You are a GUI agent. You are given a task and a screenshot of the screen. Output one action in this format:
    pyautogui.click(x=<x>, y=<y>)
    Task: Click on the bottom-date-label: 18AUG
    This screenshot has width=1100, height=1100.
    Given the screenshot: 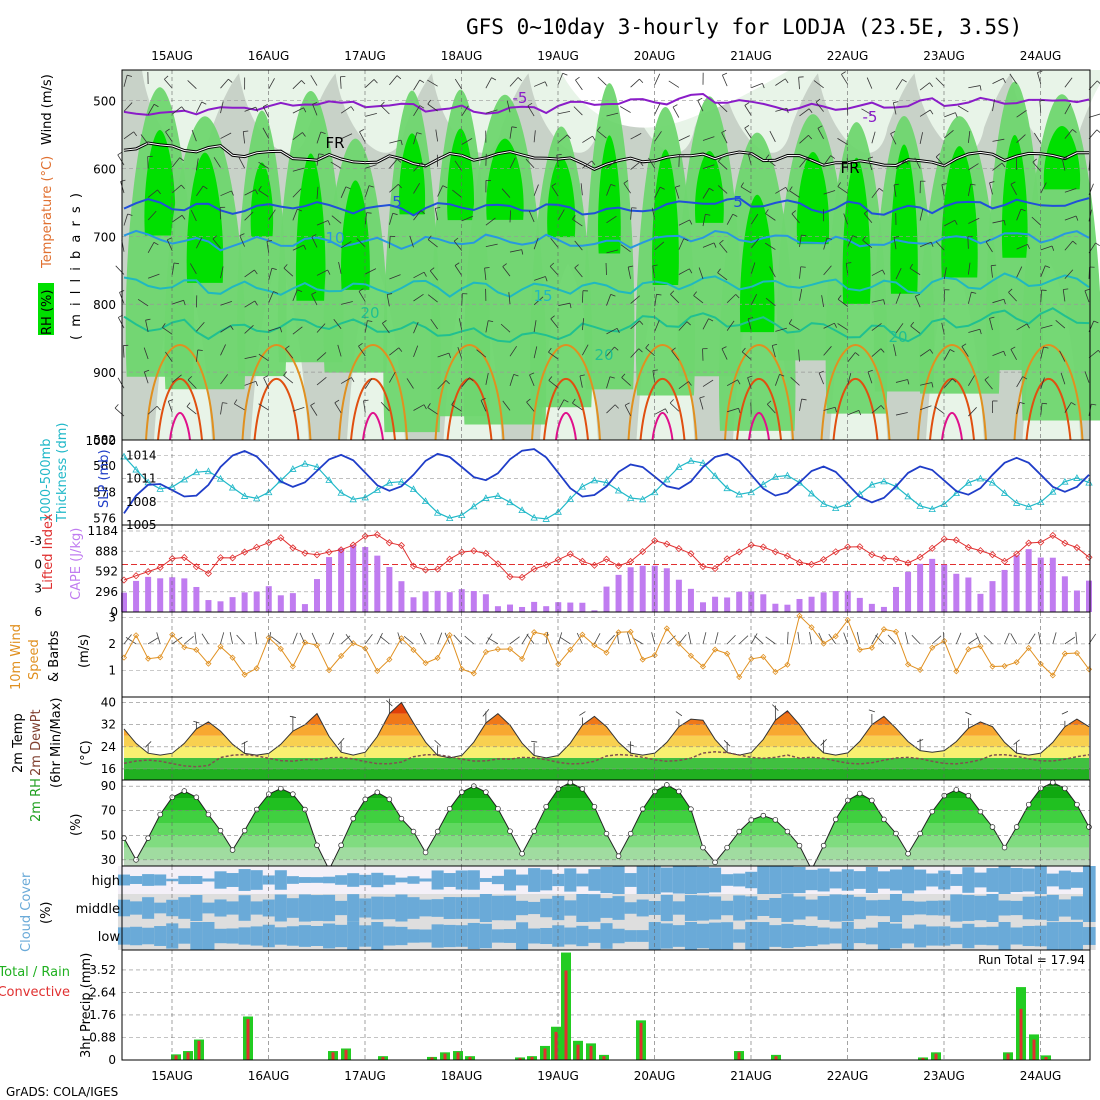 What is the action you would take?
    pyautogui.click(x=462, y=1076)
    